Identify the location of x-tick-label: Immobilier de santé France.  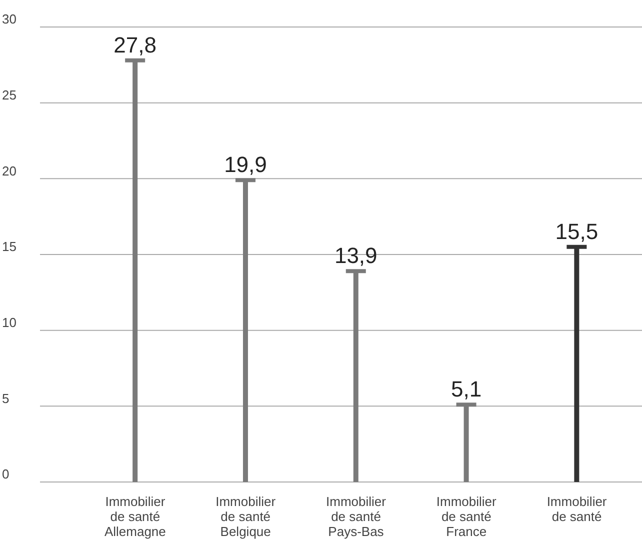
(467, 516).